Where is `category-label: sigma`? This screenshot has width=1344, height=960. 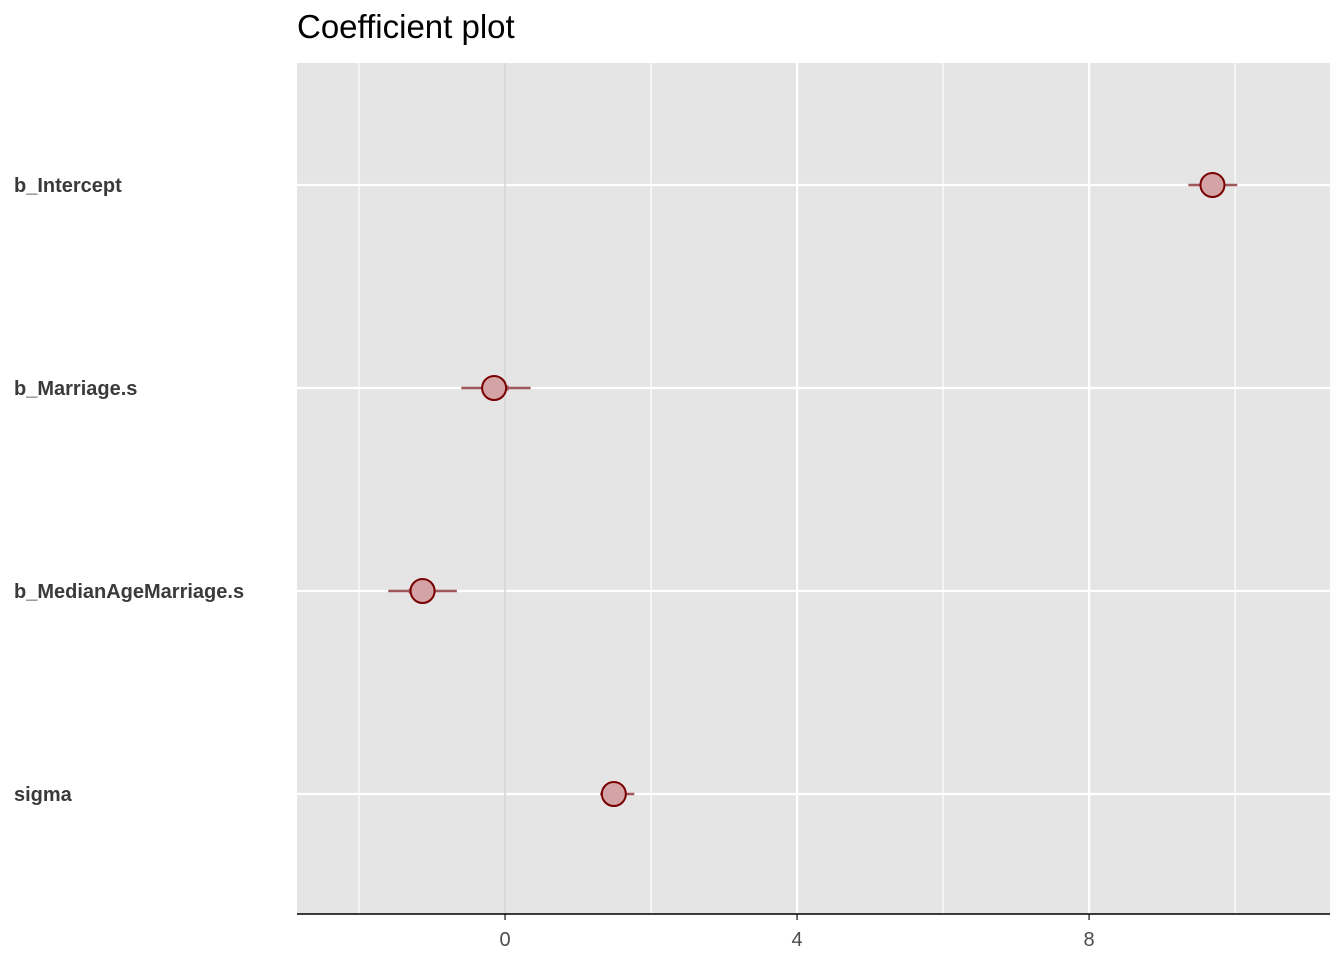
category-label: sigma is located at coordinates (43, 795).